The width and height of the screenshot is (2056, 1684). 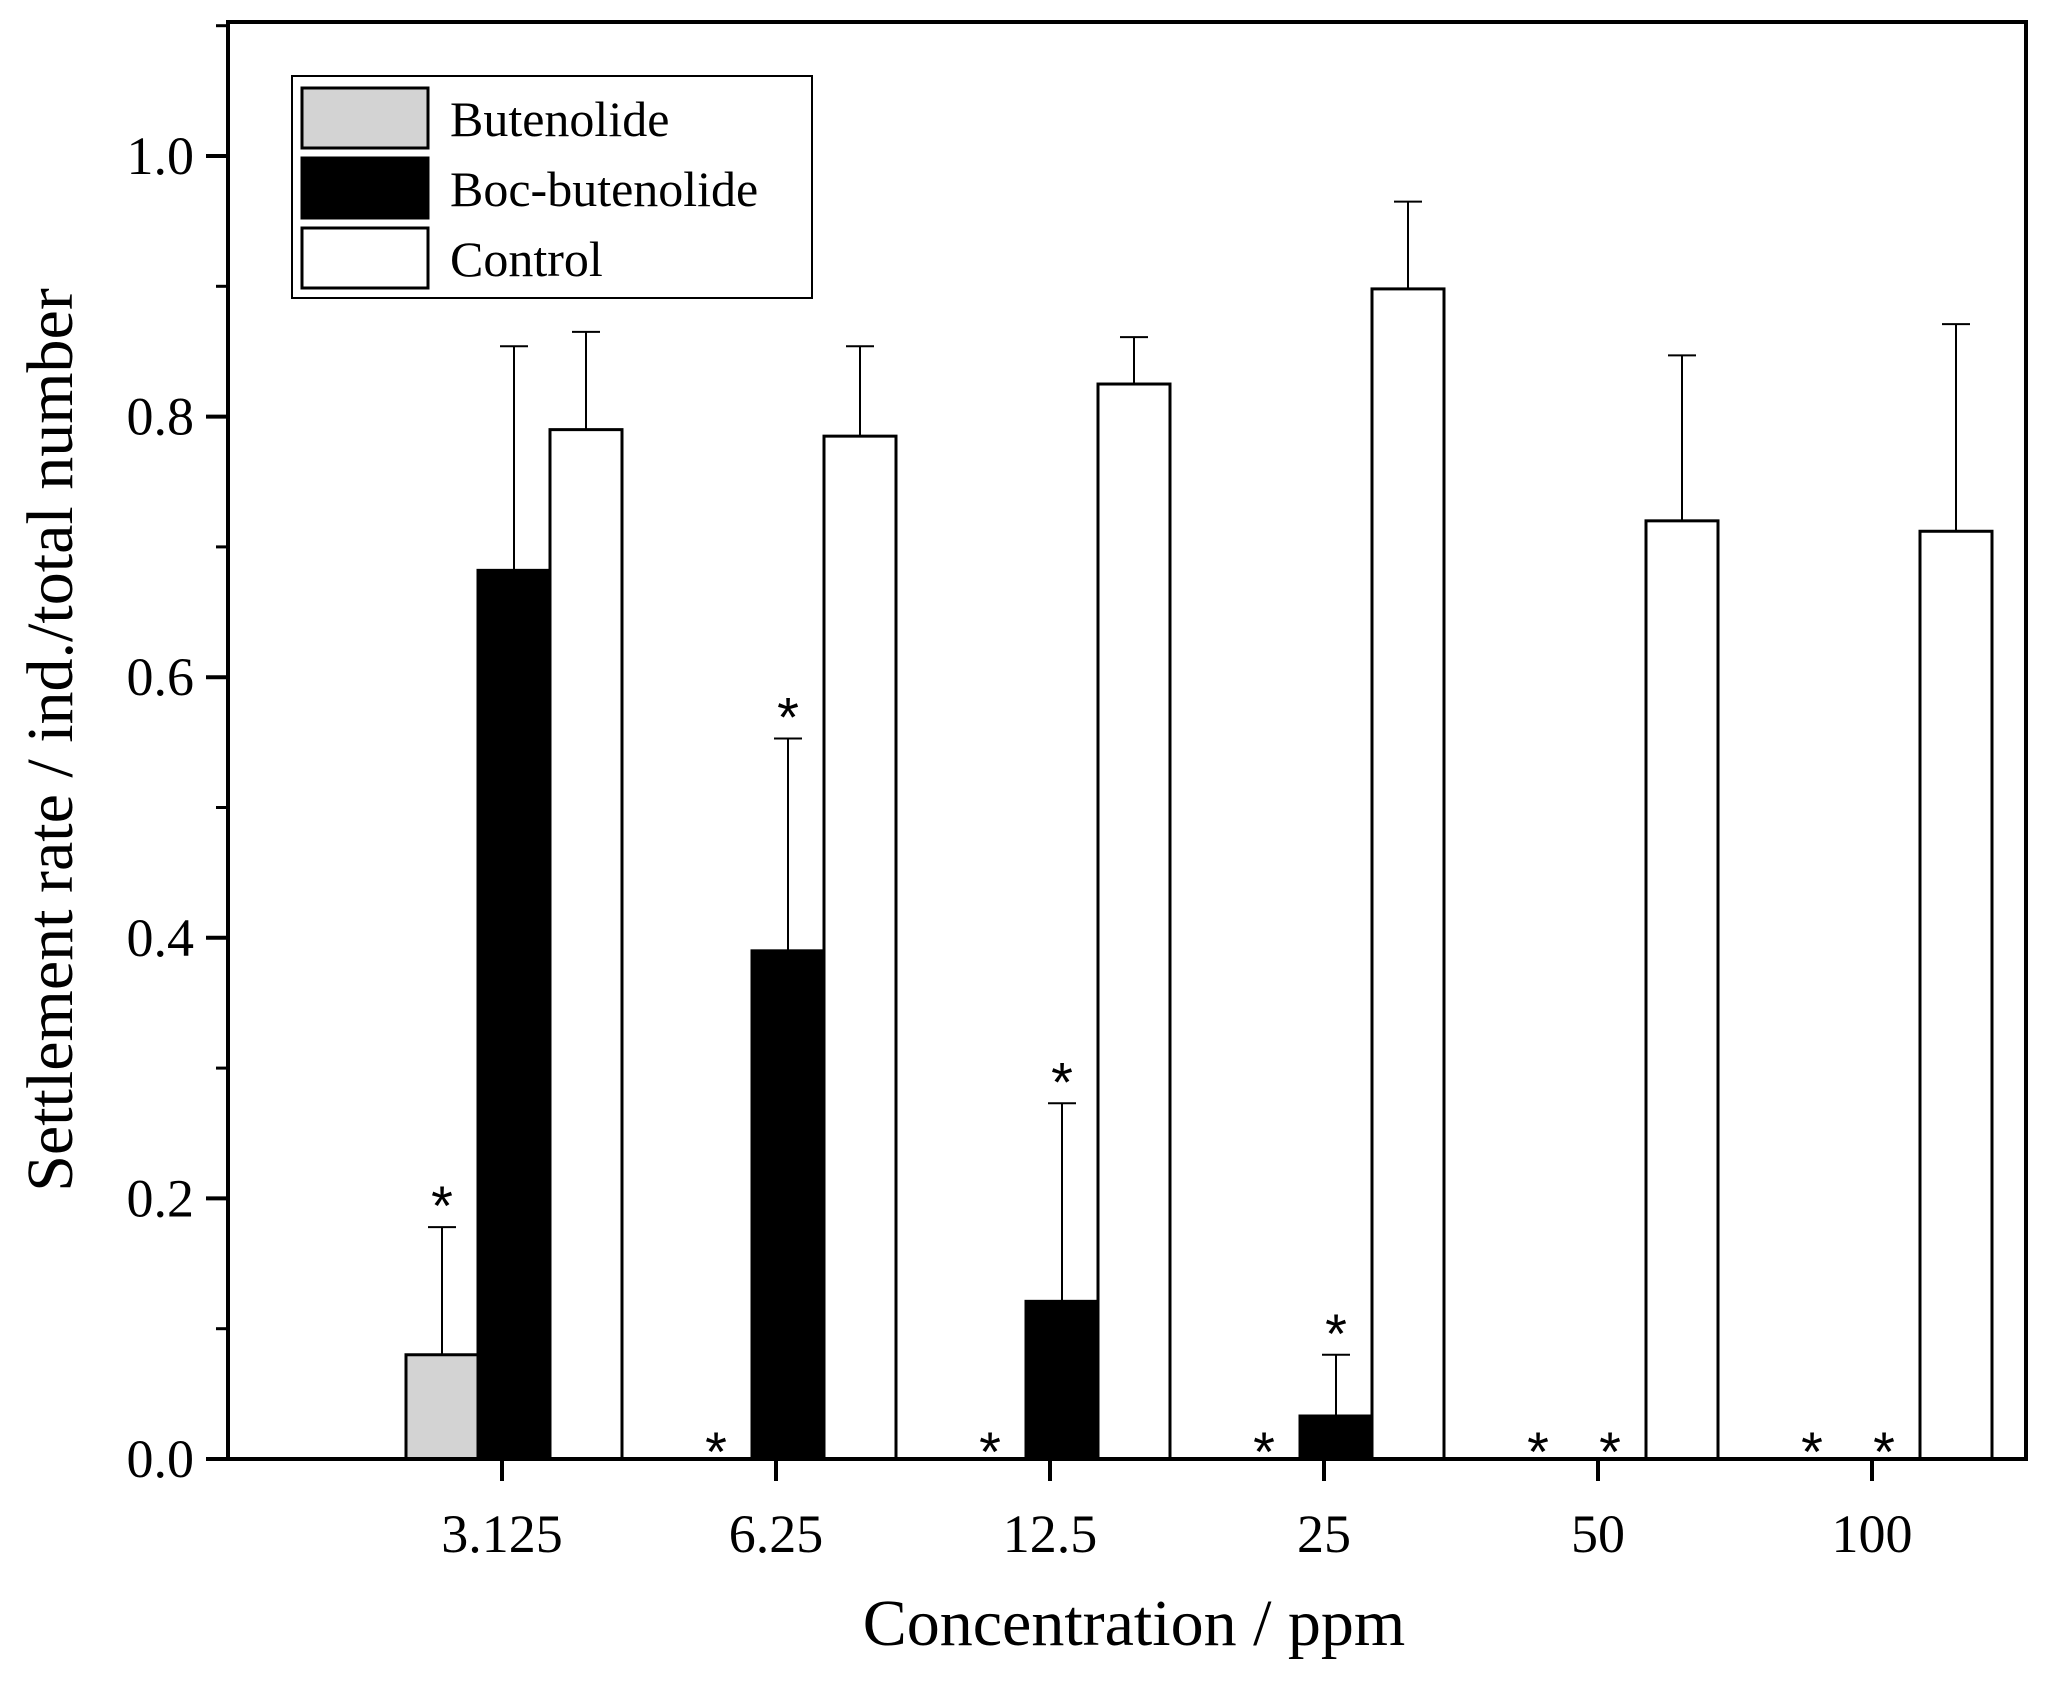 I want to click on y-tick-label: 0.2, so click(x=161, y=1198).